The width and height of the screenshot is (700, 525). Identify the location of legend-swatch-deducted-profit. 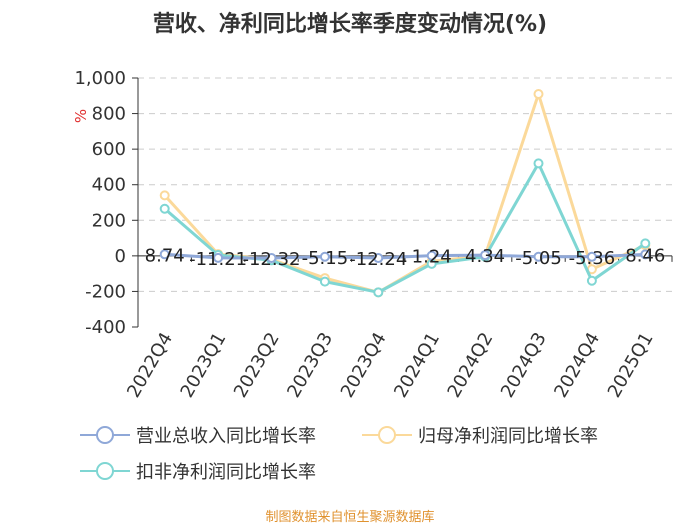
(105, 471).